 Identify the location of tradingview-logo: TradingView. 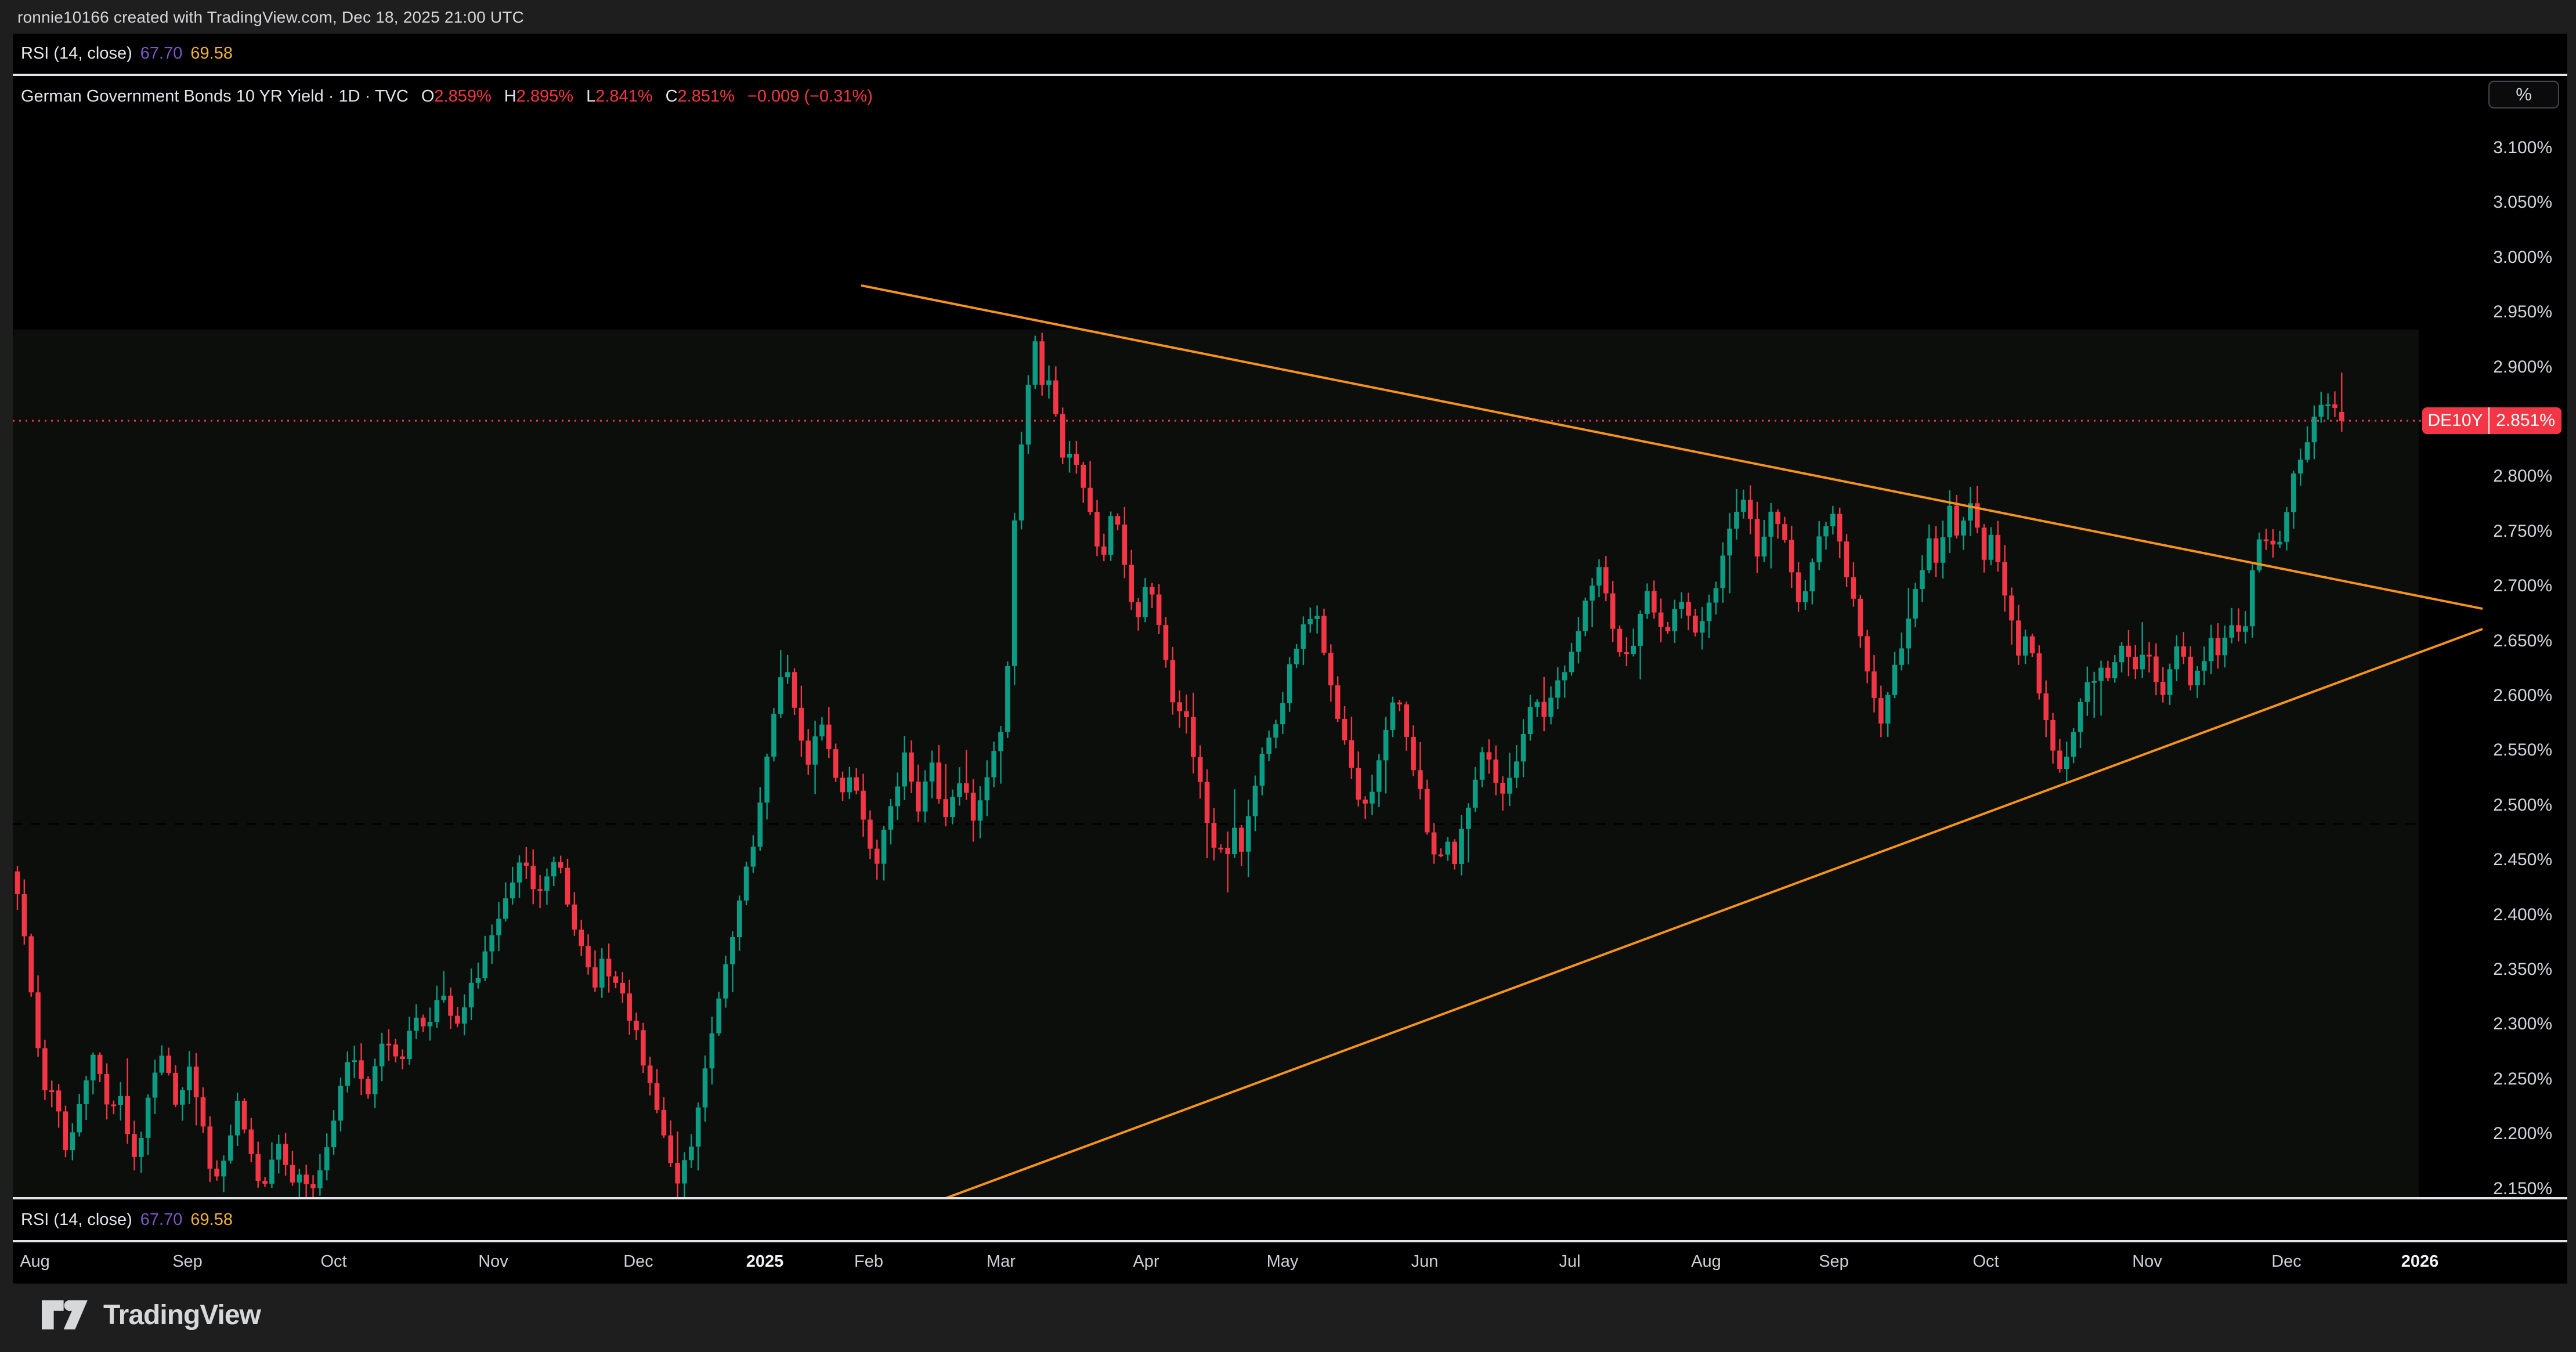
(151, 1315).